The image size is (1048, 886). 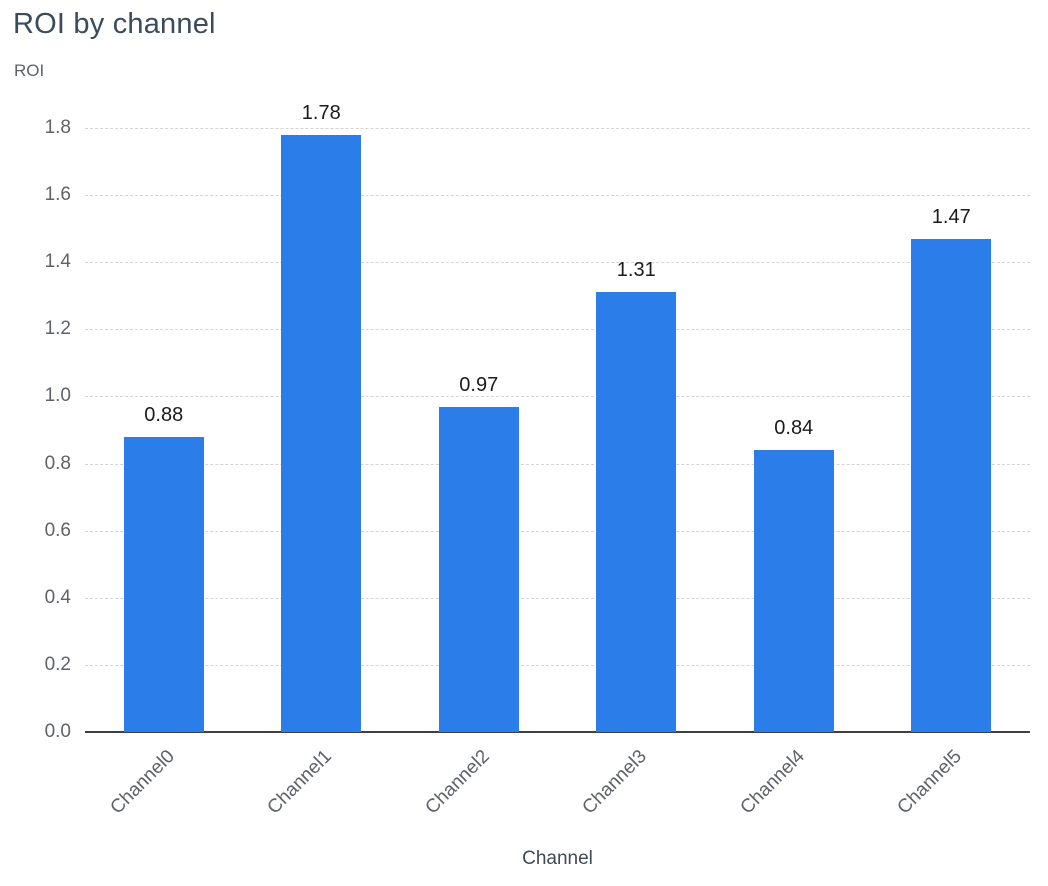 I want to click on bar-value-label: 0.88, so click(x=164, y=414).